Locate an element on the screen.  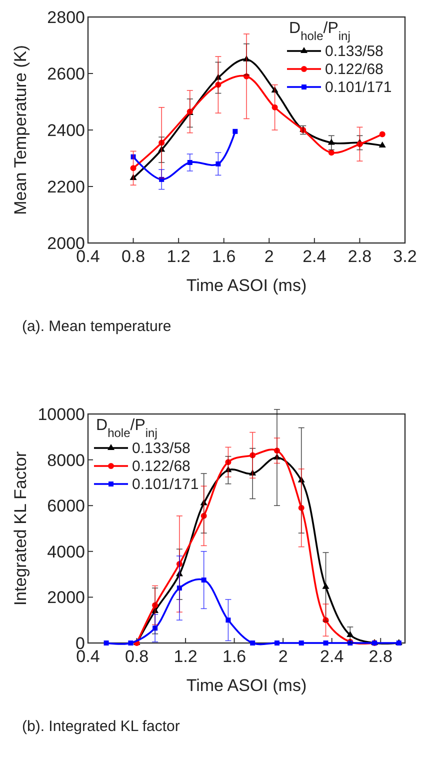
y-tick-label: 2400 is located at coordinates (66, 130).